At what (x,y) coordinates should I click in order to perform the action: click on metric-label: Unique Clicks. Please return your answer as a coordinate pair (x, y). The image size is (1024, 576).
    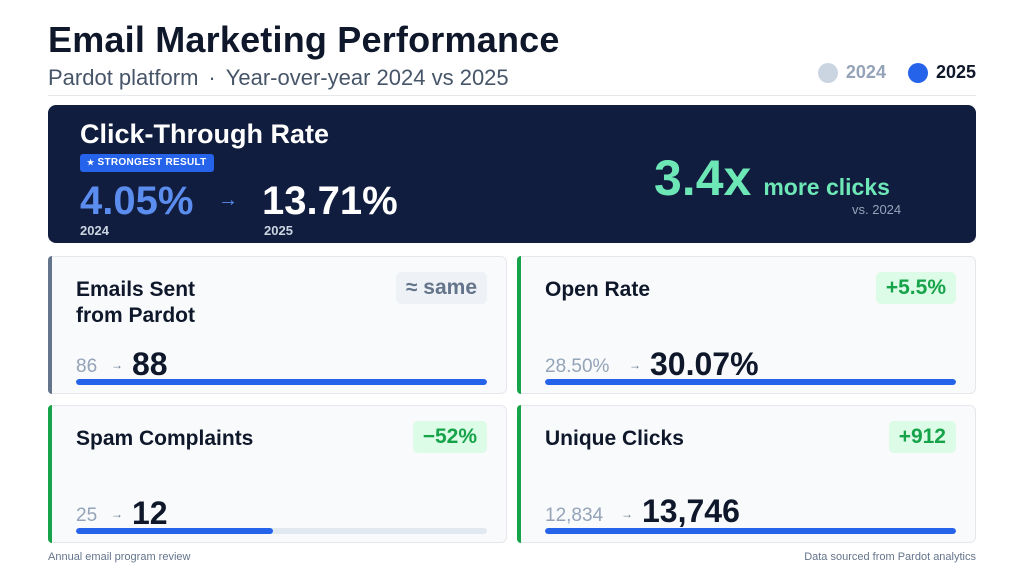
    Looking at the image, I should click on (614, 438).